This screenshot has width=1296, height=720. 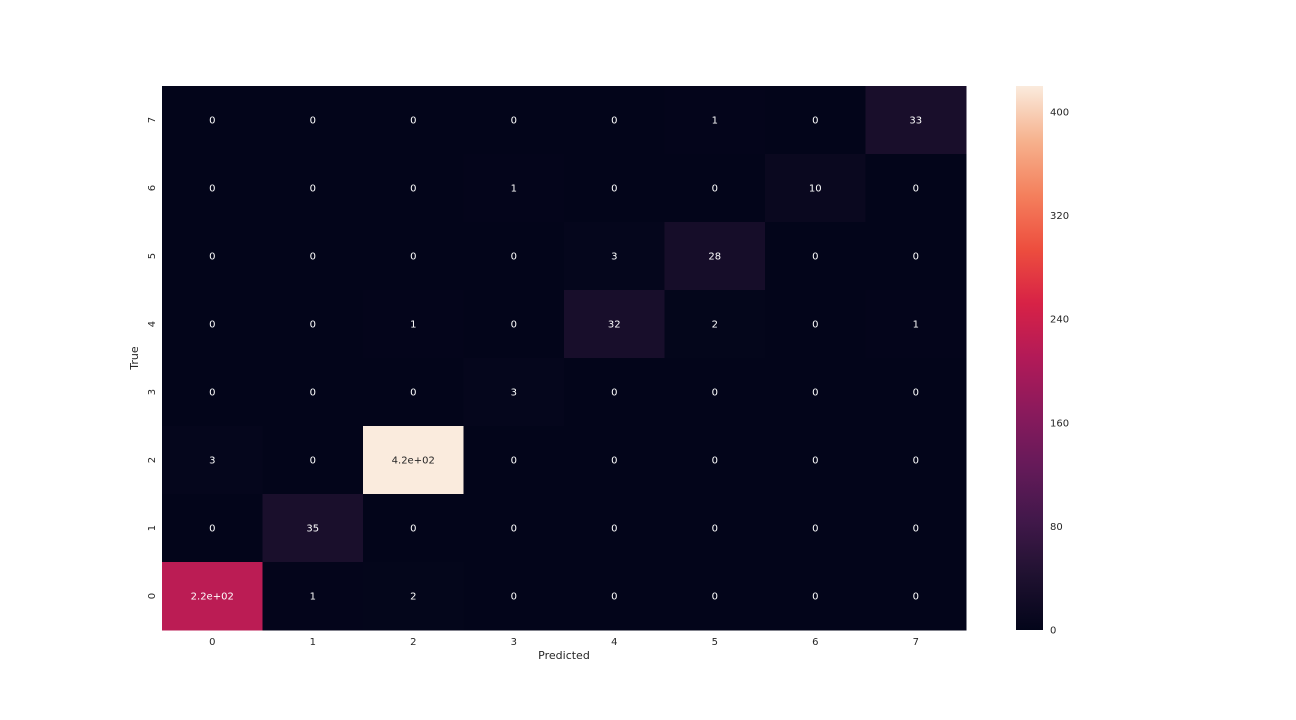 What do you see at coordinates (1053, 631) in the screenshot?
I see `colorbar-tick-label: 0` at bounding box center [1053, 631].